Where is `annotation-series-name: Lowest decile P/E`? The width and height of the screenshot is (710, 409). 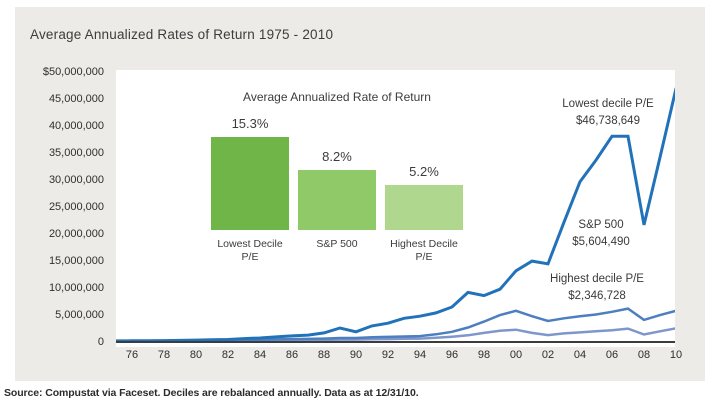 annotation-series-name: Lowest decile P/E is located at coordinates (608, 104).